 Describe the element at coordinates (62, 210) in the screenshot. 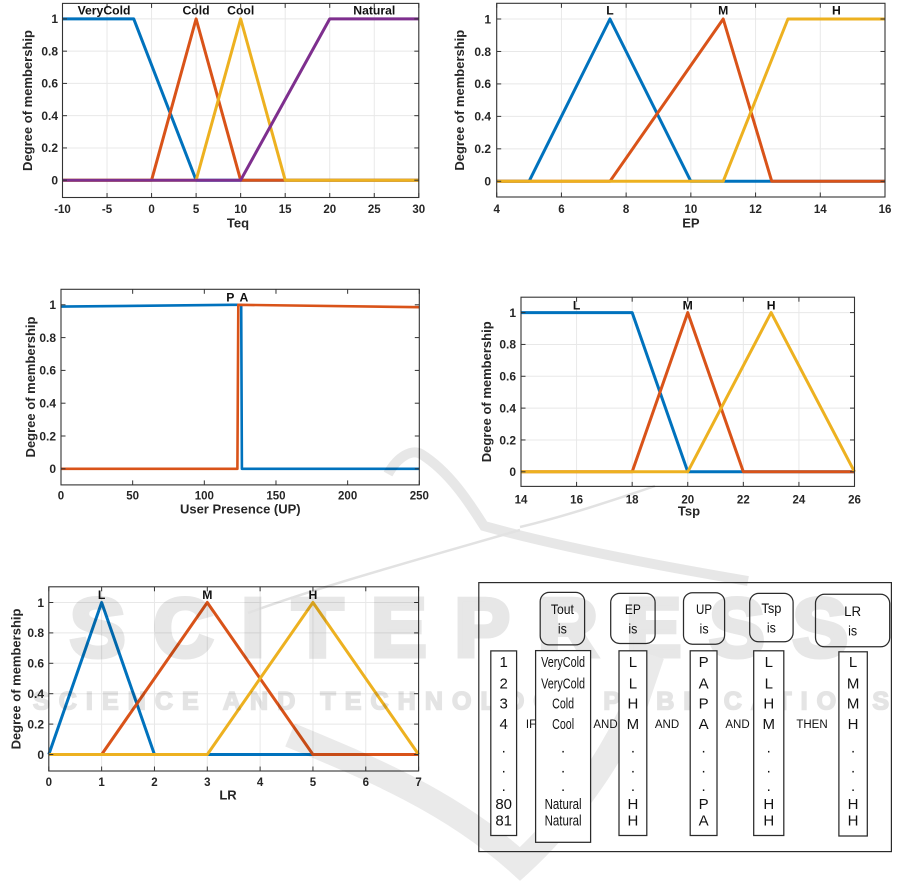

I see `svg-text: -10` at that location.